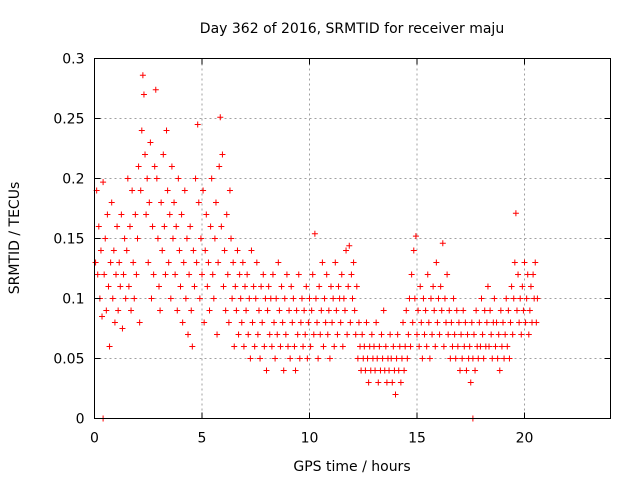 The width and height of the screenshot is (640, 480). I want to click on y-tick-label: 0, so click(80, 420).